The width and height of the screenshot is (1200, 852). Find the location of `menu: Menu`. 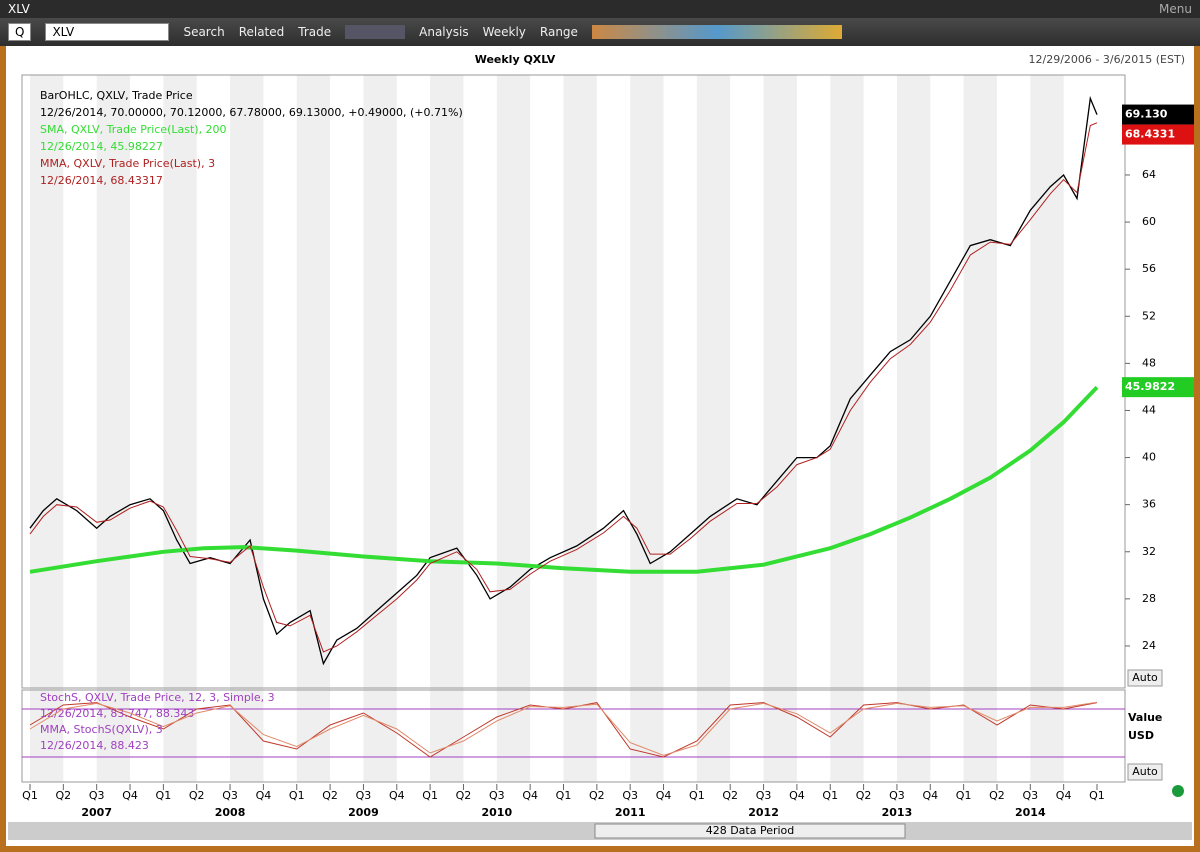

menu: Menu is located at coordinates (1175, 9).